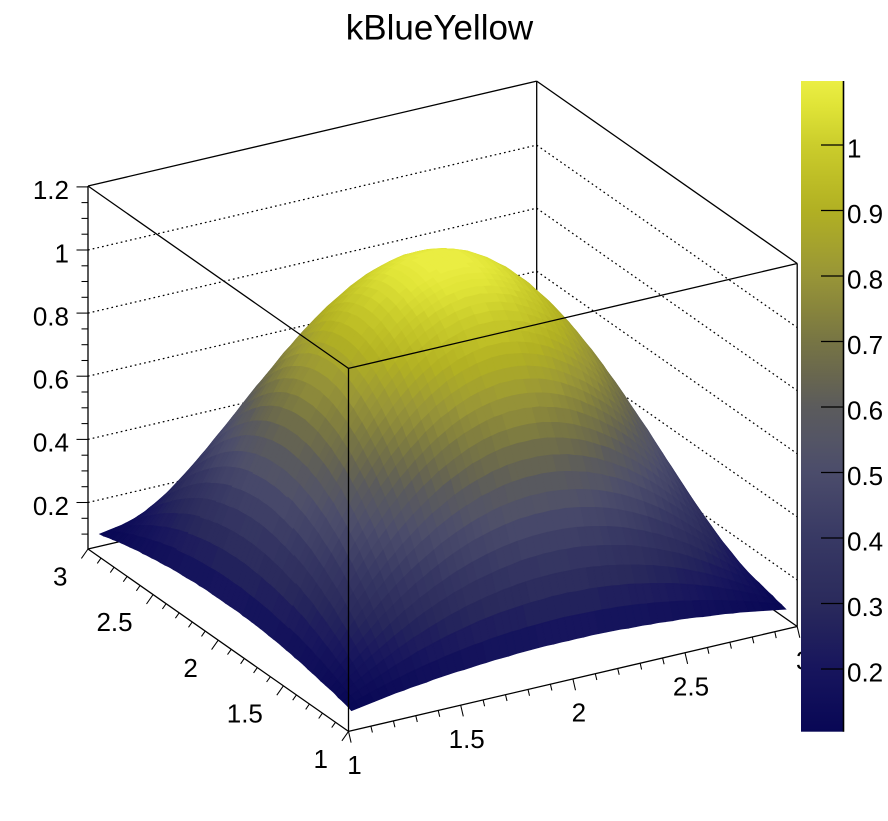 The height and width of the screenshot is (821, 888). I want to click on svg-text: 0.5, so click(865, 476).